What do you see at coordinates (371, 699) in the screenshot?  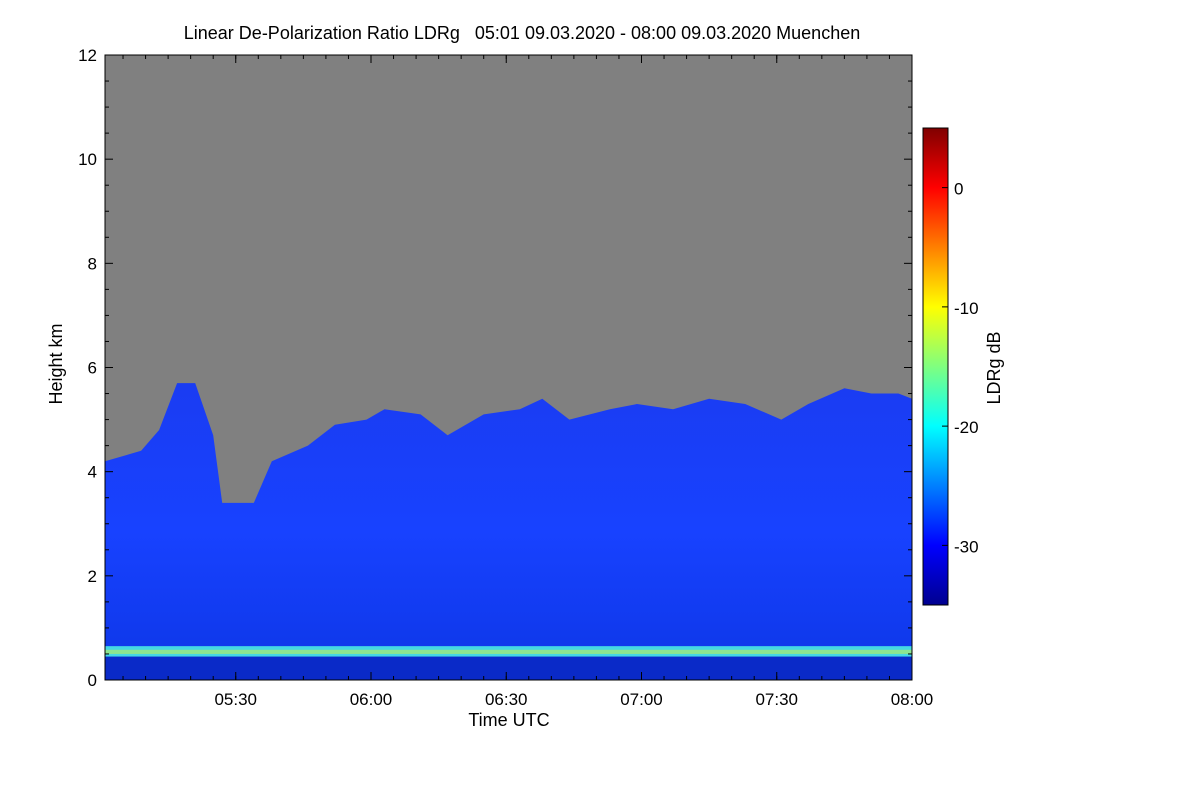 I see `x-tick-label: 06:00` at bounding box center [371, 699].